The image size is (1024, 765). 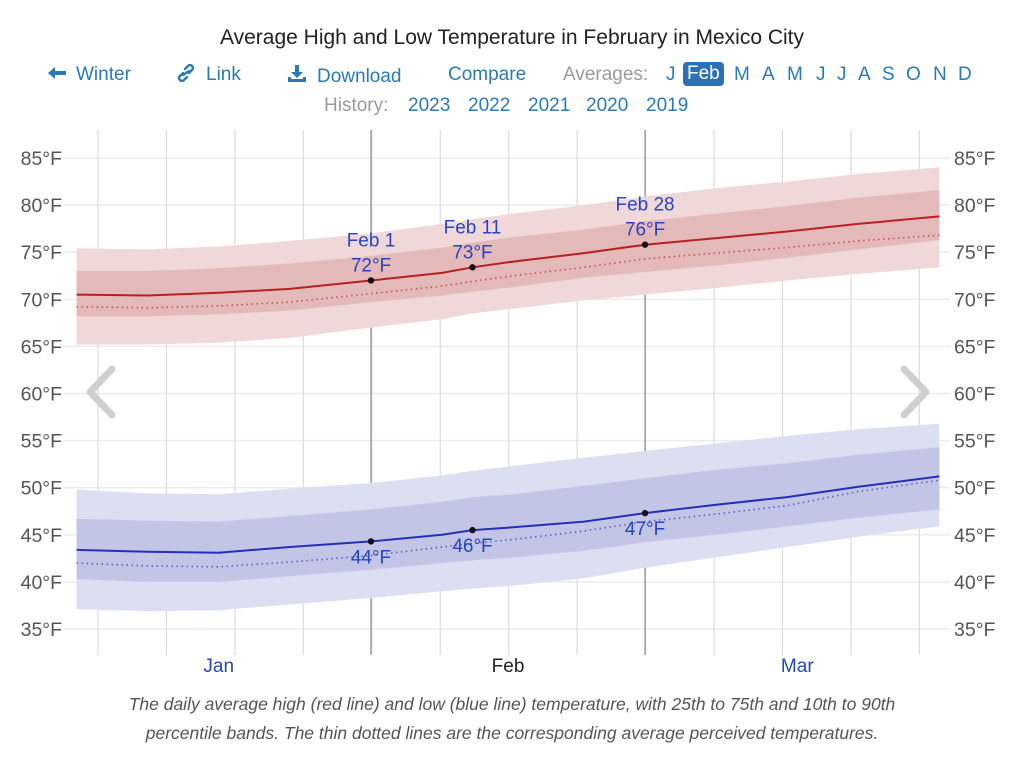 I want to click on download-icon, so click(x=297, y=73).